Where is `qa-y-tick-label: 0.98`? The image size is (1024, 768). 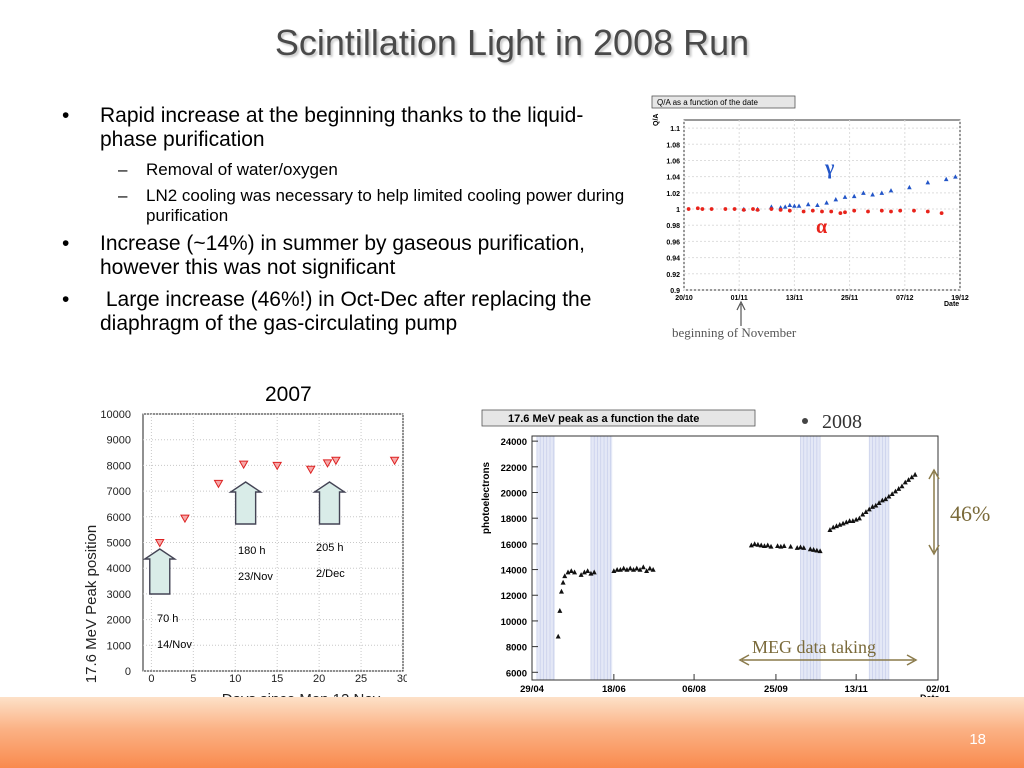 qa-y-tick-label: 0.98 is located at coordinates (673, 226).